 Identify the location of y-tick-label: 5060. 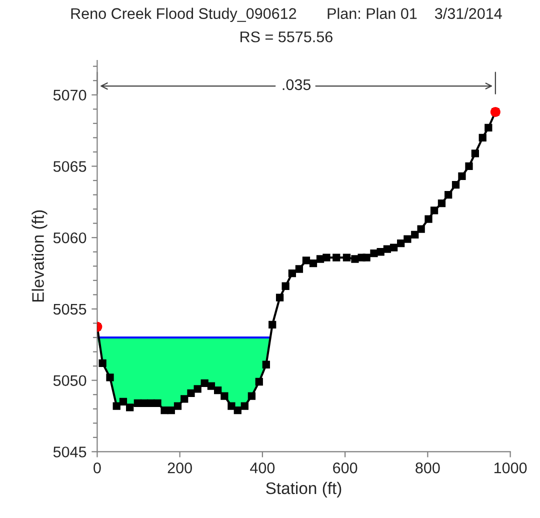
(69, 238).